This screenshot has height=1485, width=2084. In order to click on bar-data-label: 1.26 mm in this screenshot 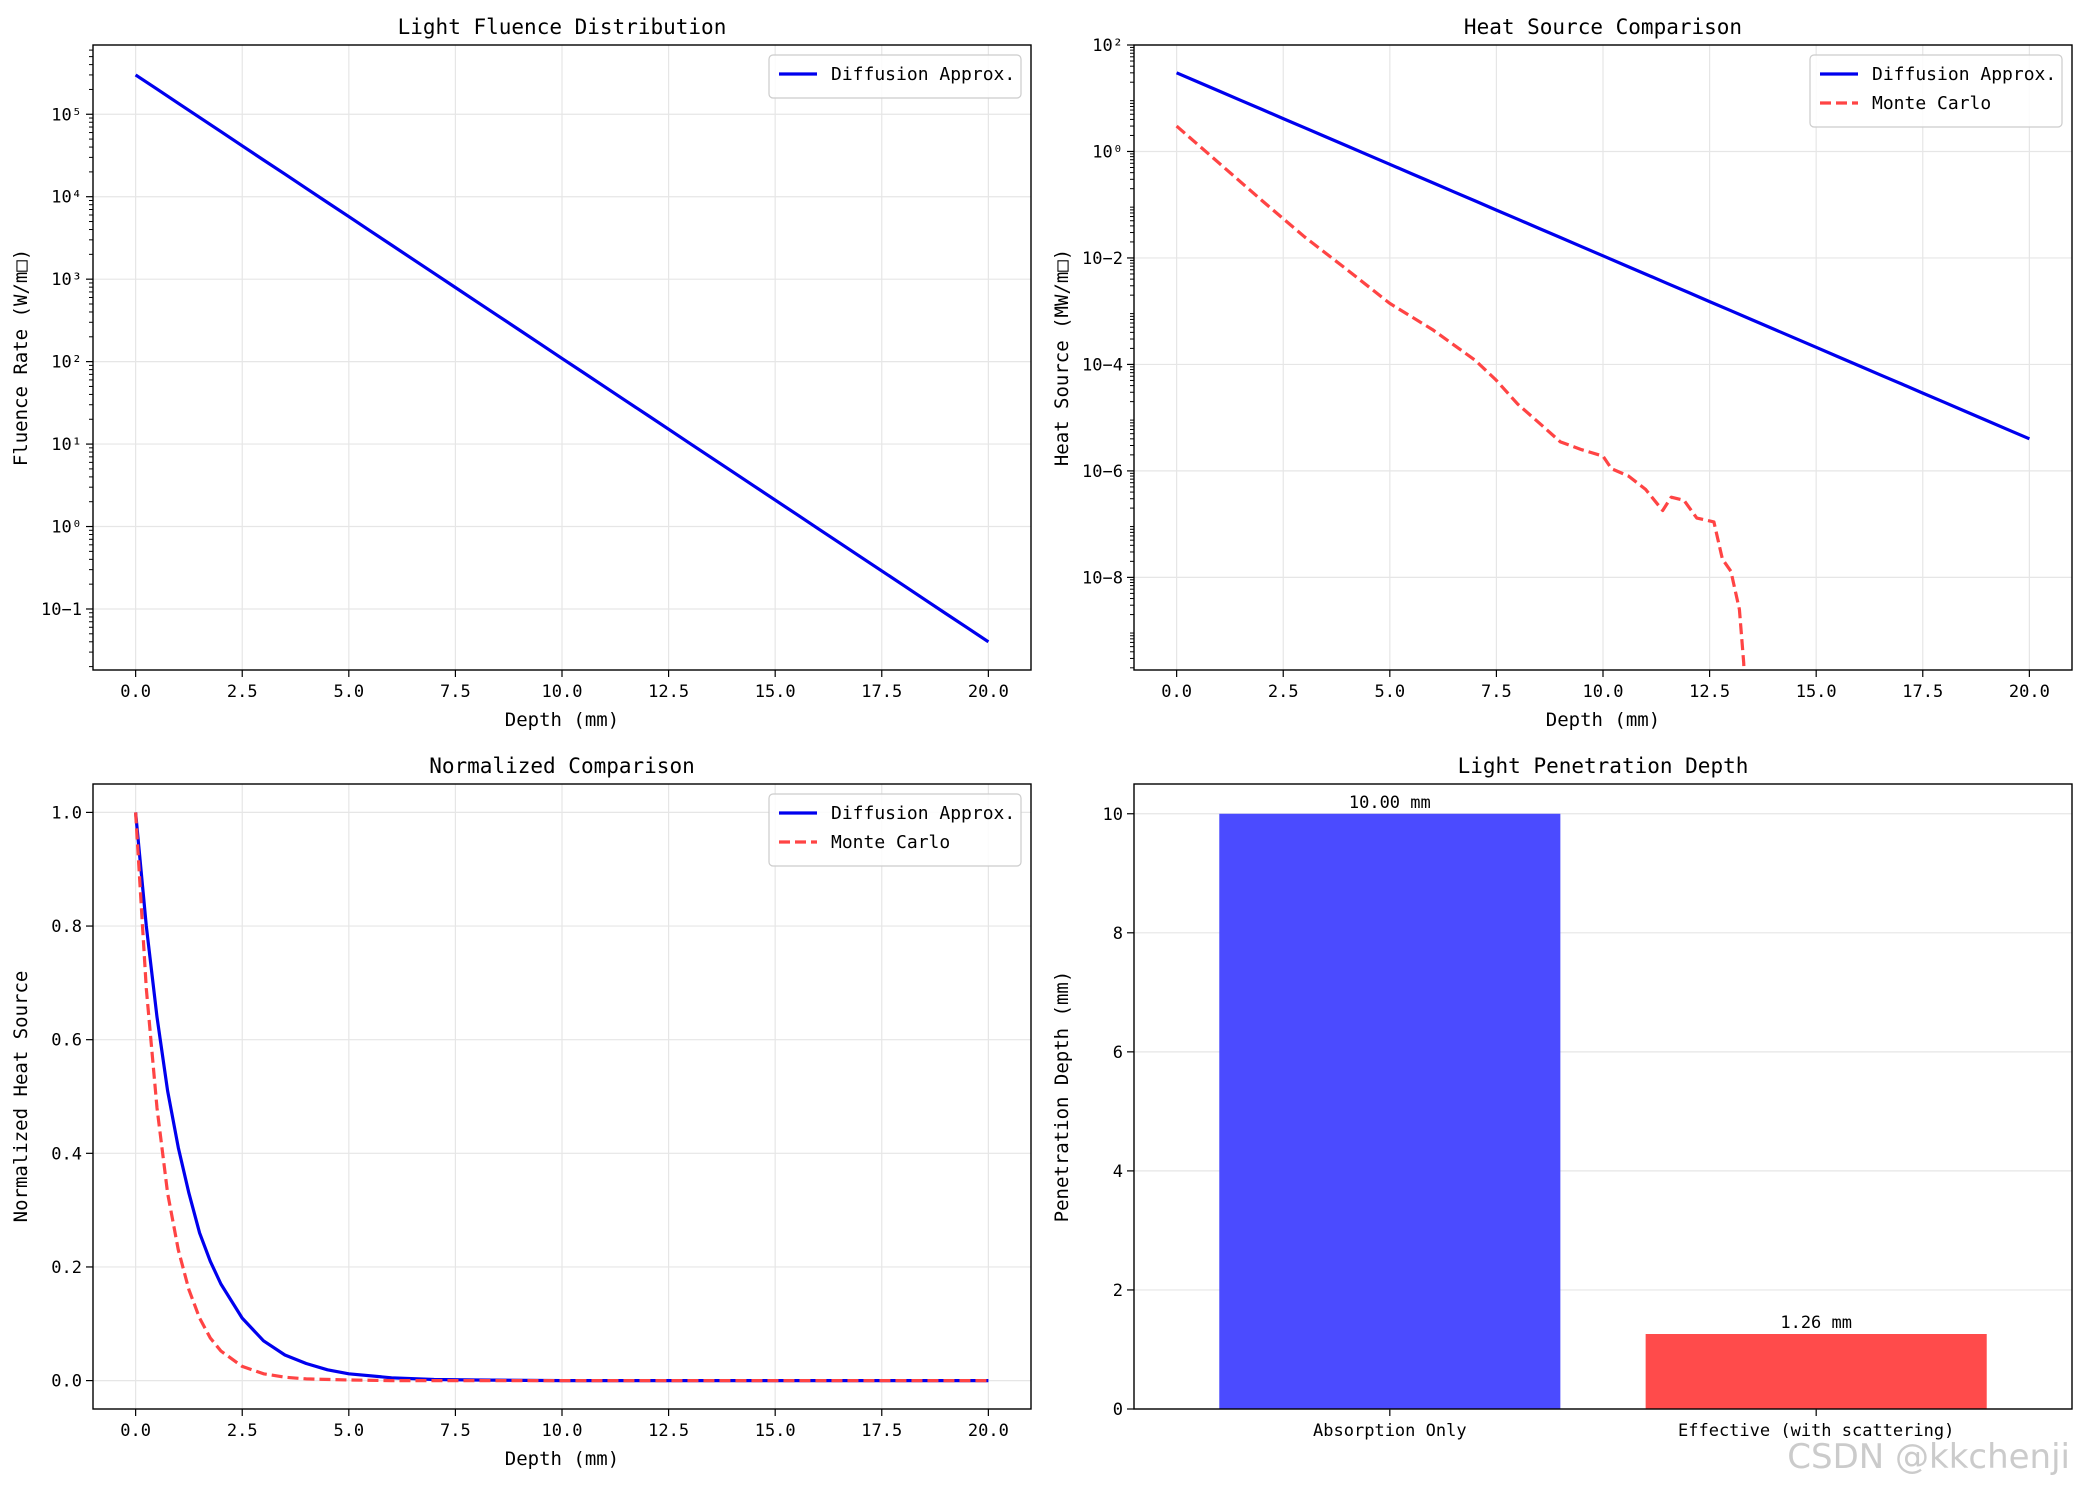, I will do `click(1816, 1323)`.